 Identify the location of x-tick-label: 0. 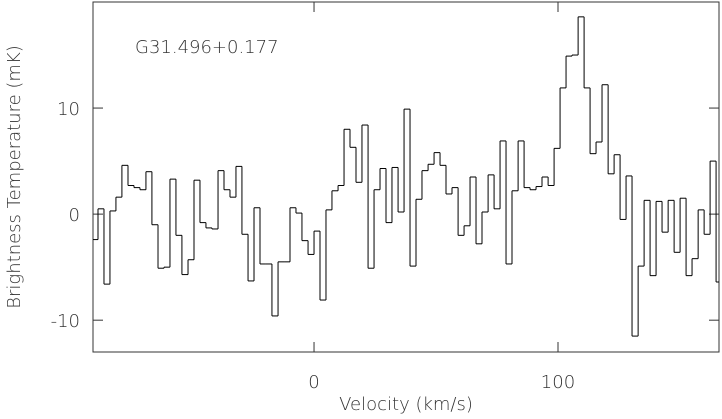
(313, 382).